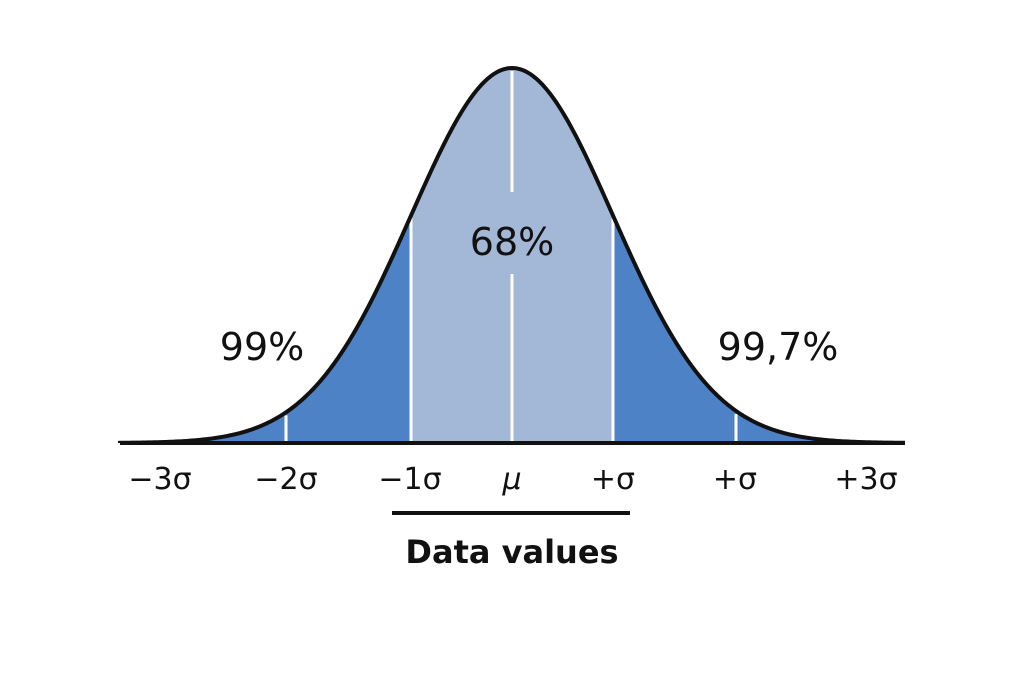  I want to click on outer-band-left-area, so click(305, 329).